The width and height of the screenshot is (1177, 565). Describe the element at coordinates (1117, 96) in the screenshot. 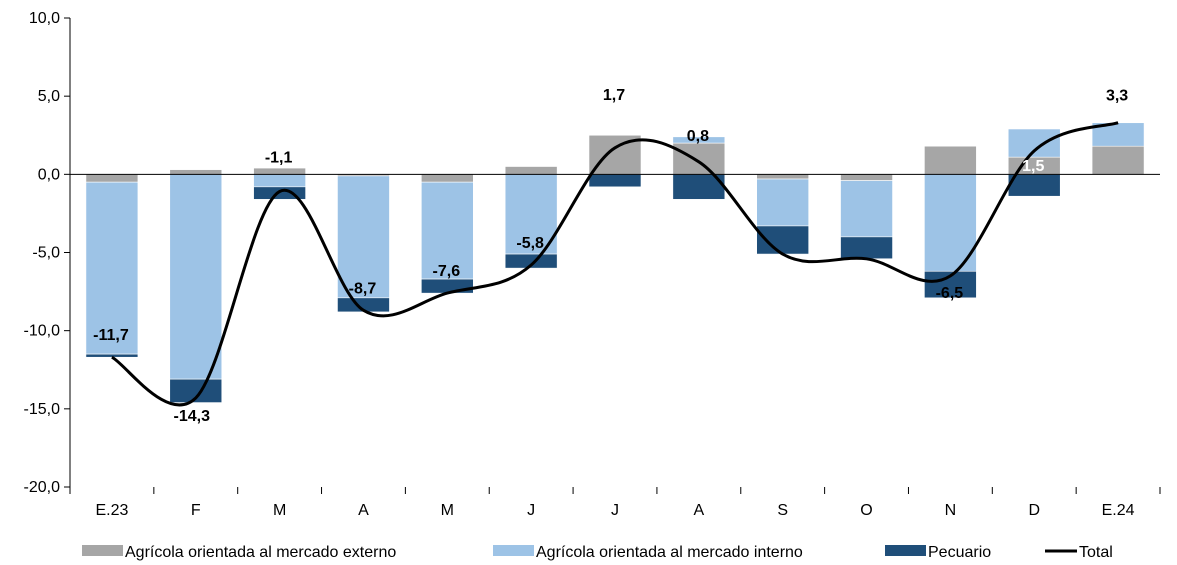

I see `data-label: 3,3` at that location.